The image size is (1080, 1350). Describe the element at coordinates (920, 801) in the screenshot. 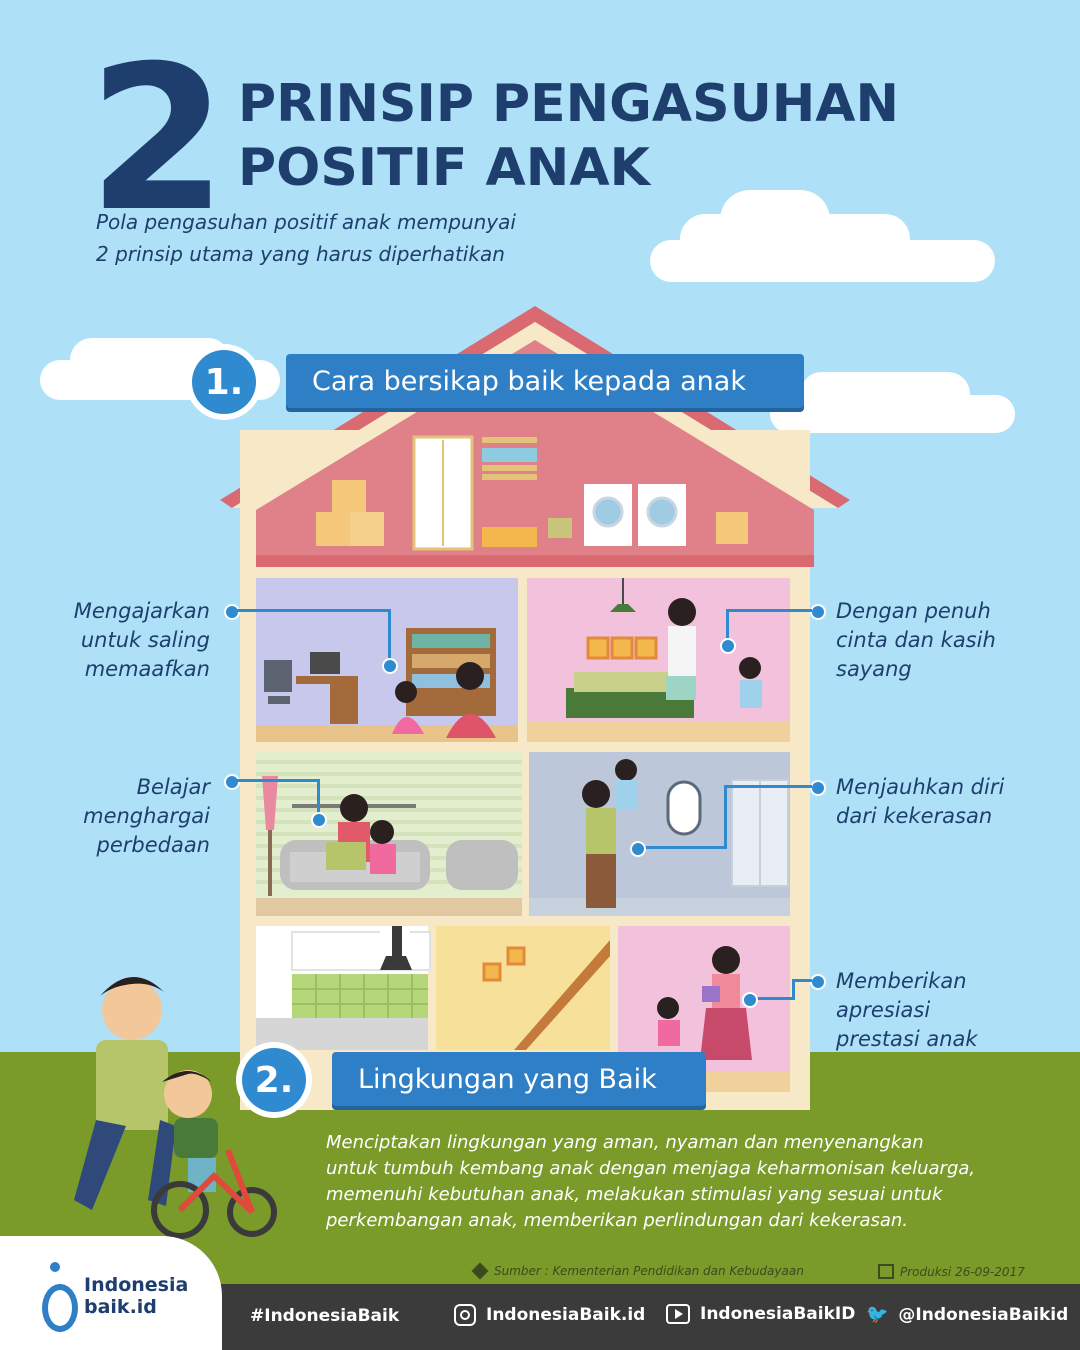

I see `point-avoid-violence: Menjauhkan diri dari kekerasan` at that location.